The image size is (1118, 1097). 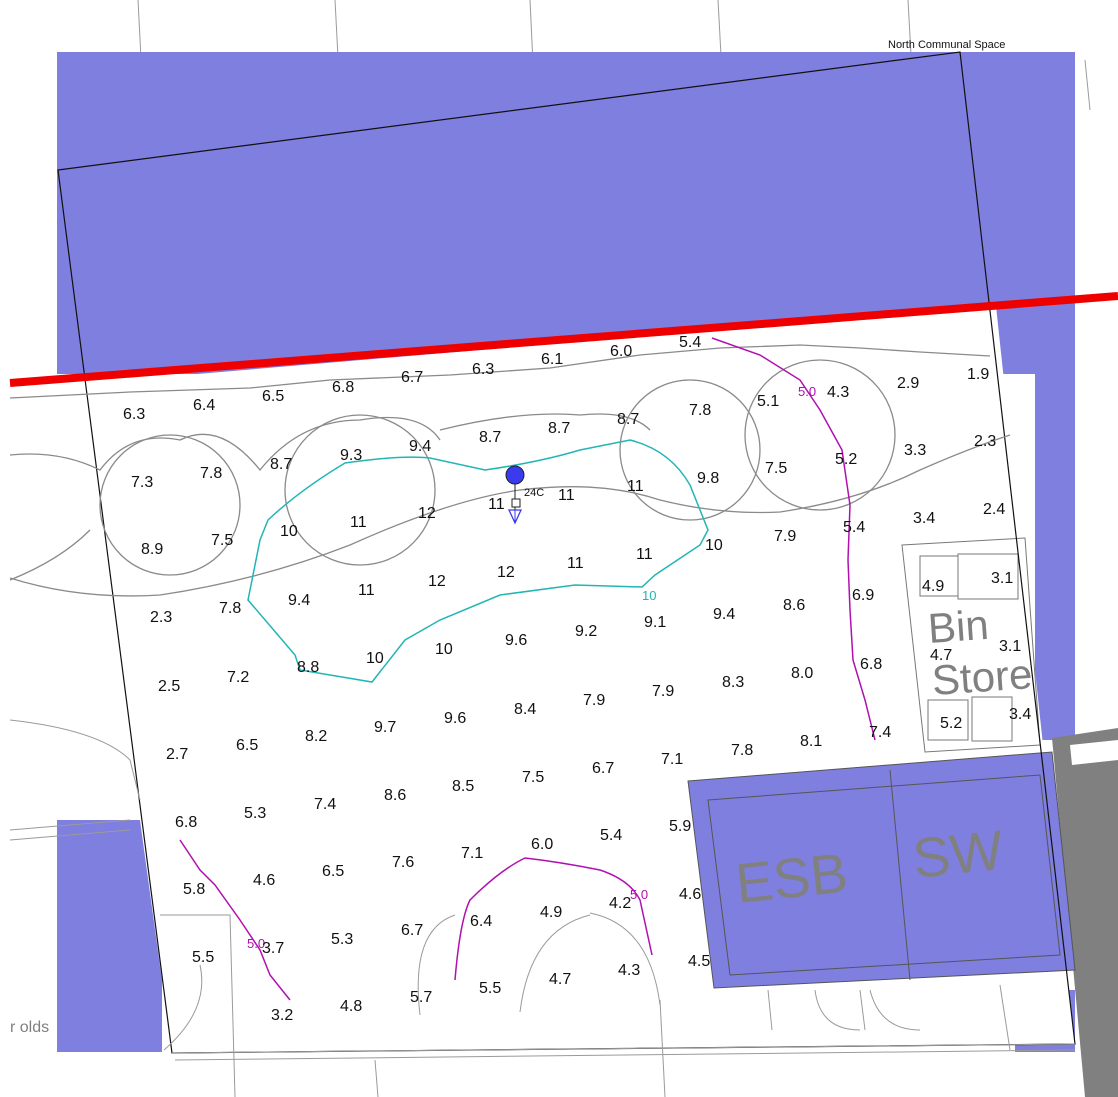 I want to click on grid-value: 8.6, so click(x=794, y=605).